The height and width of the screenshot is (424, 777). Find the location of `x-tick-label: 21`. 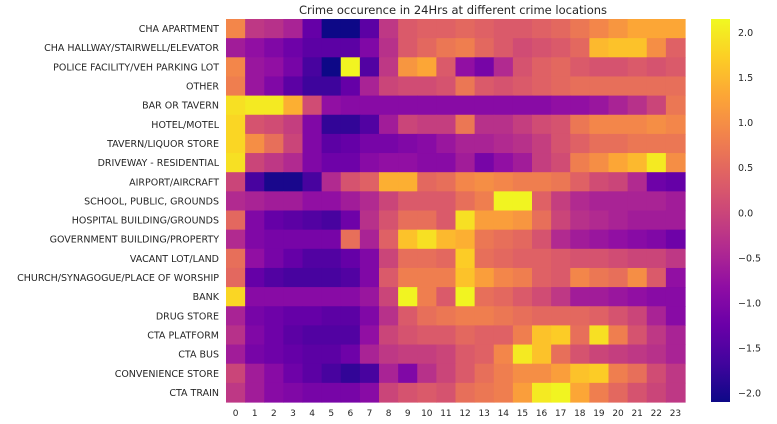

x-tick-label: 21 is located at coordinates (636, 414).